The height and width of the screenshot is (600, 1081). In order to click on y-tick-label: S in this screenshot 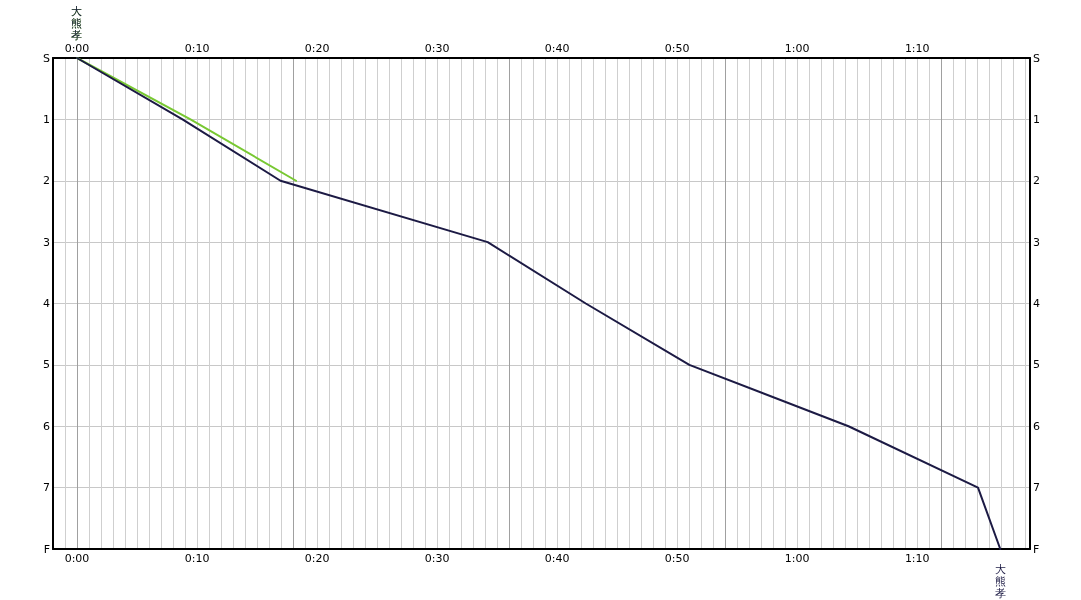, I will do `click(47, 58)`.